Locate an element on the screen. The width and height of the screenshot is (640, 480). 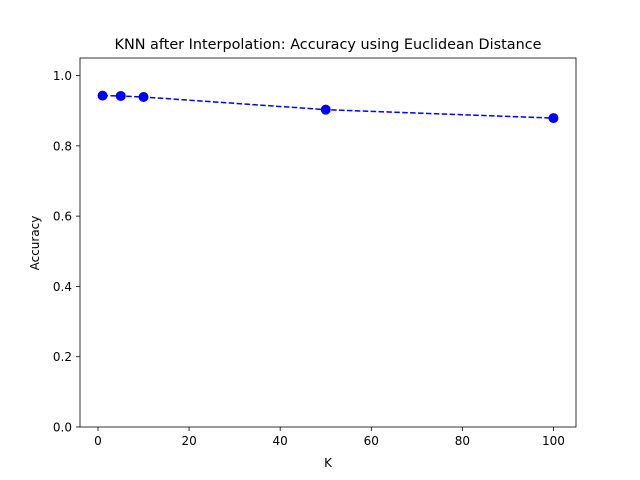
series-layer is located at coordinates (328, 107).